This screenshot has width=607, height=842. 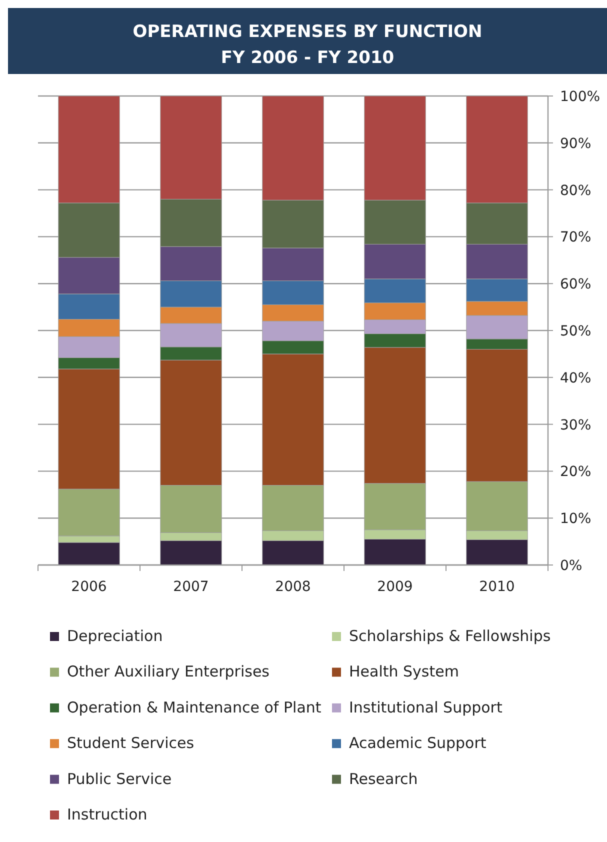 What do you see at coordinates (194, 707) in the screenshot?
I see `legend-label: Operation & Maintenance of Plant` at bounding box center [194, 707].